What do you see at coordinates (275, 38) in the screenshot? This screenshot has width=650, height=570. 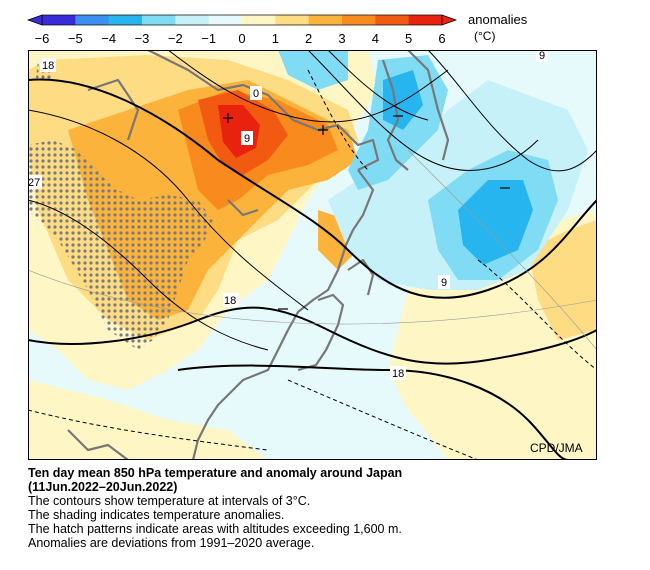 I see `colorbar-tick-label: 1` at bounding box center [275, 38].